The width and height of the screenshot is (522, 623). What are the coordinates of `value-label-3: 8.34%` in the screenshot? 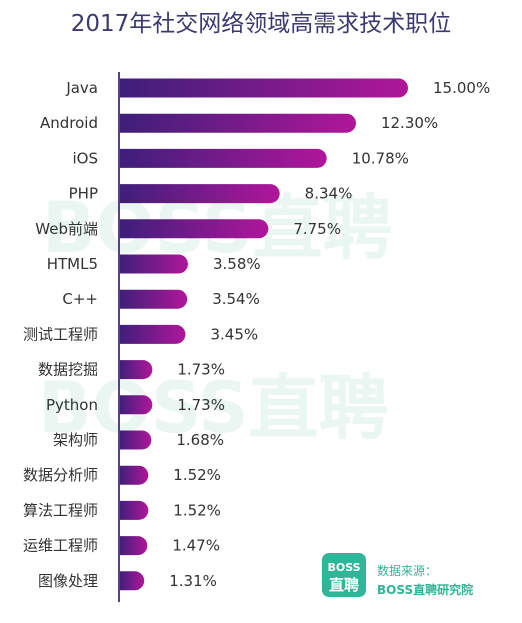 It's located at (329, 194).